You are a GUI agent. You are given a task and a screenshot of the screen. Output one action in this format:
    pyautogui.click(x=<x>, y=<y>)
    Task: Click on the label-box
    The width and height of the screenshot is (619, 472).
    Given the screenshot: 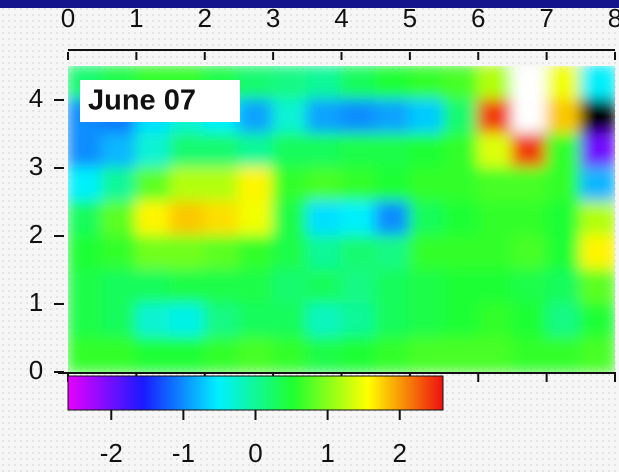 What is the action you would take?
    pyautogui.click(x=160, y=101)
    